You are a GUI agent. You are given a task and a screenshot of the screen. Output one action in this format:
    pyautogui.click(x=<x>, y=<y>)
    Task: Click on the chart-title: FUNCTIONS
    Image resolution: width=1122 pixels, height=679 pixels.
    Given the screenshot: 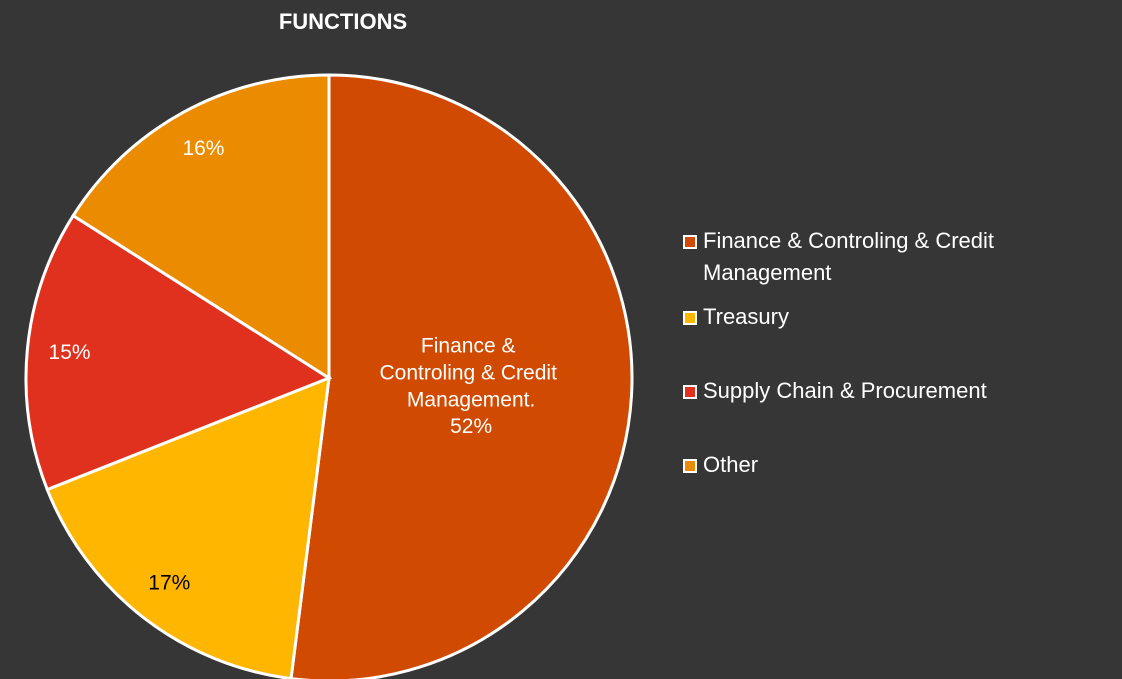 What is the action you would take?
    pyautogui.click(x=343, y=21)
    